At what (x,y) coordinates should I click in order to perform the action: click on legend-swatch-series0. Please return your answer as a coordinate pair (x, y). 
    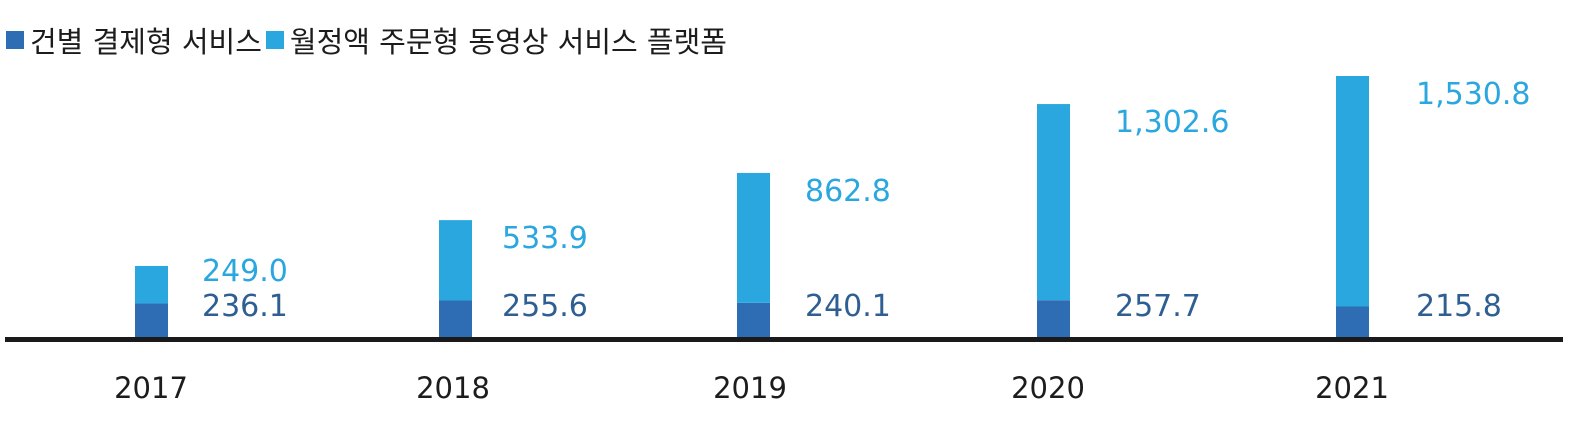
    Looking at the image, I should click on (15, 40).